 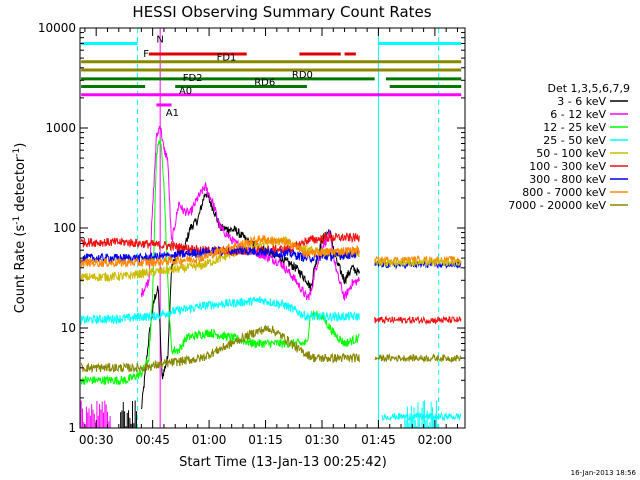 I want to click on y-axis-label: Count Rate (s-1 detector-1), so click(x=20, y=228).